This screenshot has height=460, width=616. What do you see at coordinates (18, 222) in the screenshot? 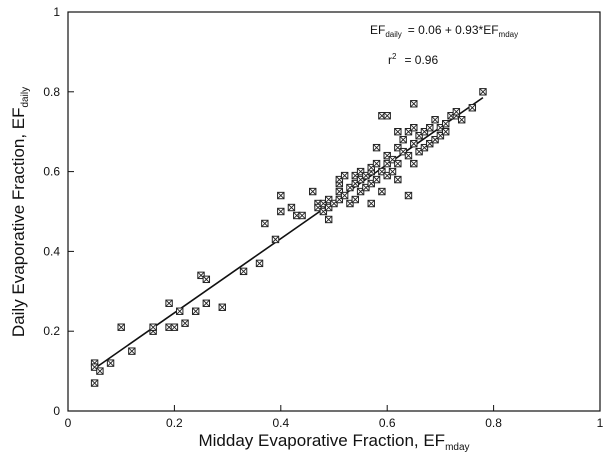
I see `y-label-text: Daily Evaporative Fraction, EF` at bounding box center [18, 222].